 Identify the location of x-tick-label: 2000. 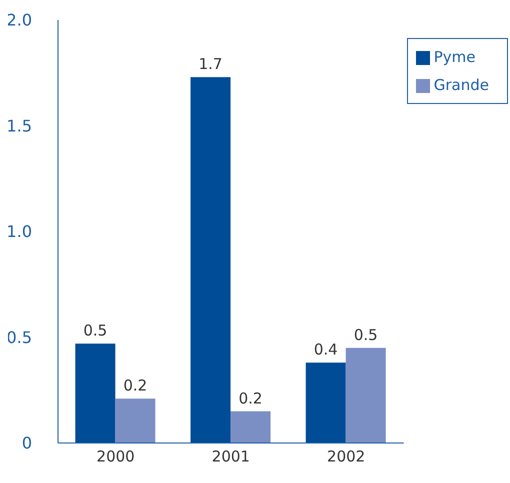
(115, 457).